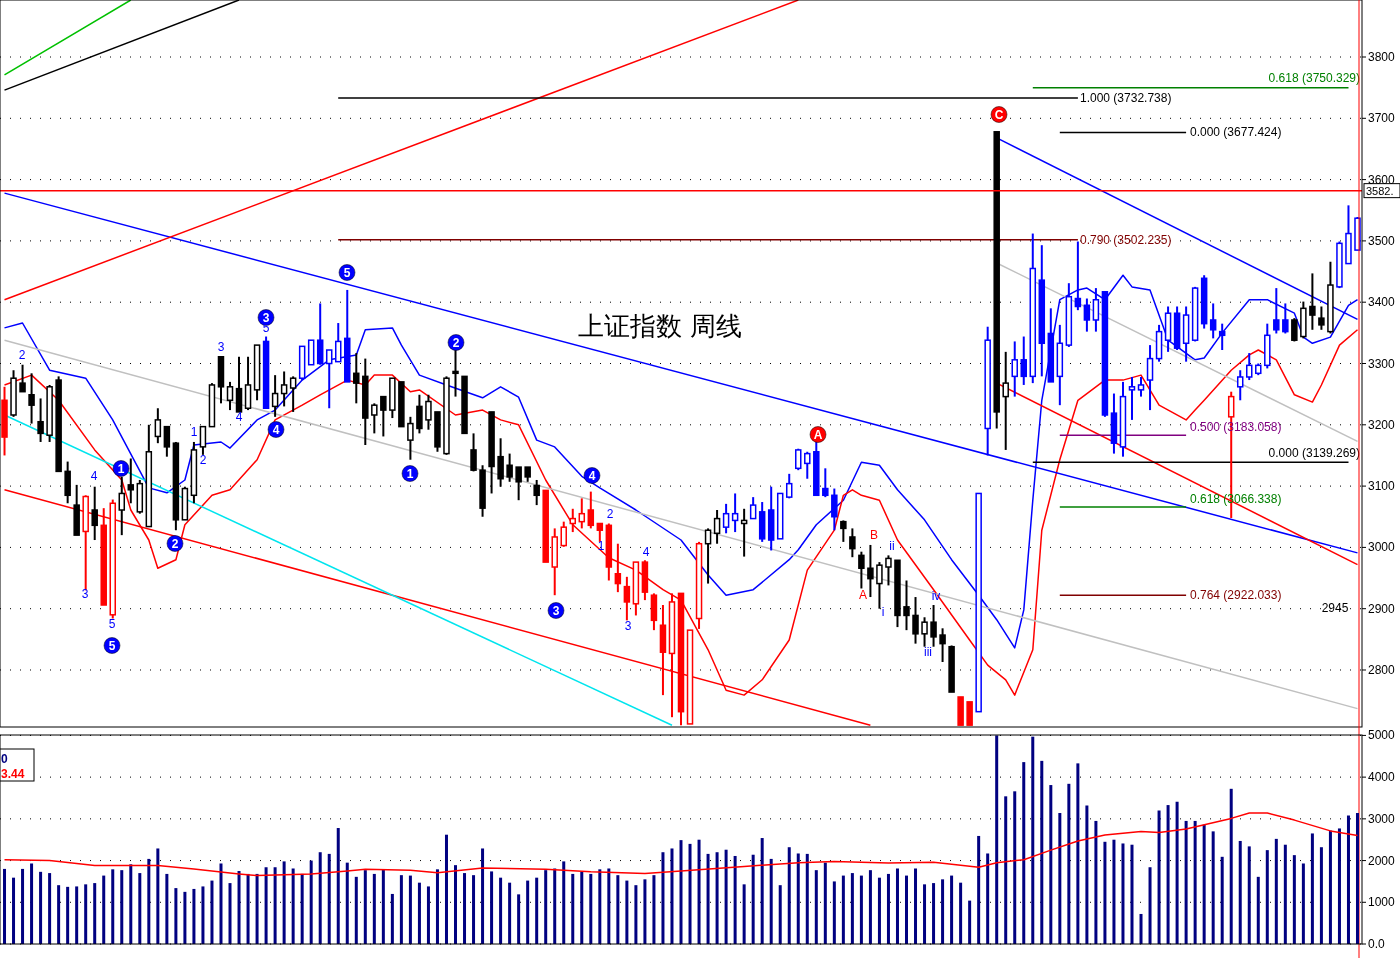 The width and height of the screenshot is (1400, 958). Describe the element at coordinates (1382, 424) in the screenshot. I see `y-tick-label: 3200` at that location.